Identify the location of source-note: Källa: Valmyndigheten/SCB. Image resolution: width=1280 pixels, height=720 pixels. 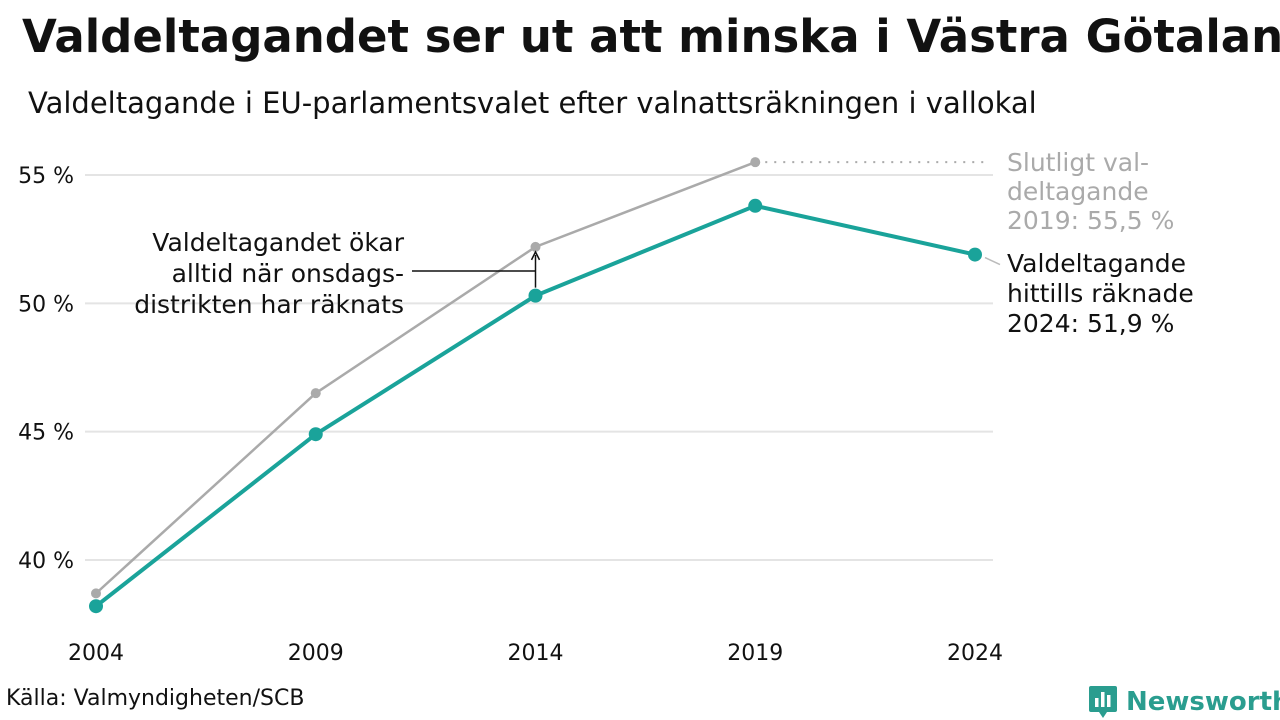
(155, 698).